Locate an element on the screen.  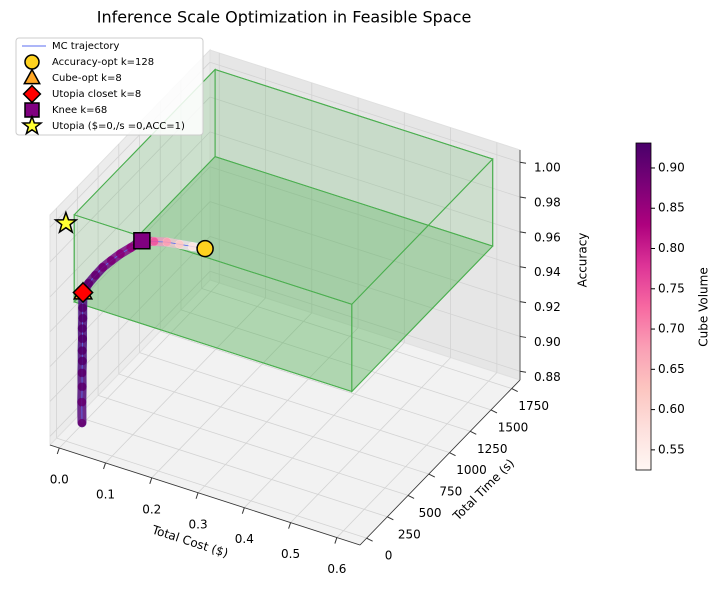
y-tick-label: 0 is located at coordinates (389, 556).